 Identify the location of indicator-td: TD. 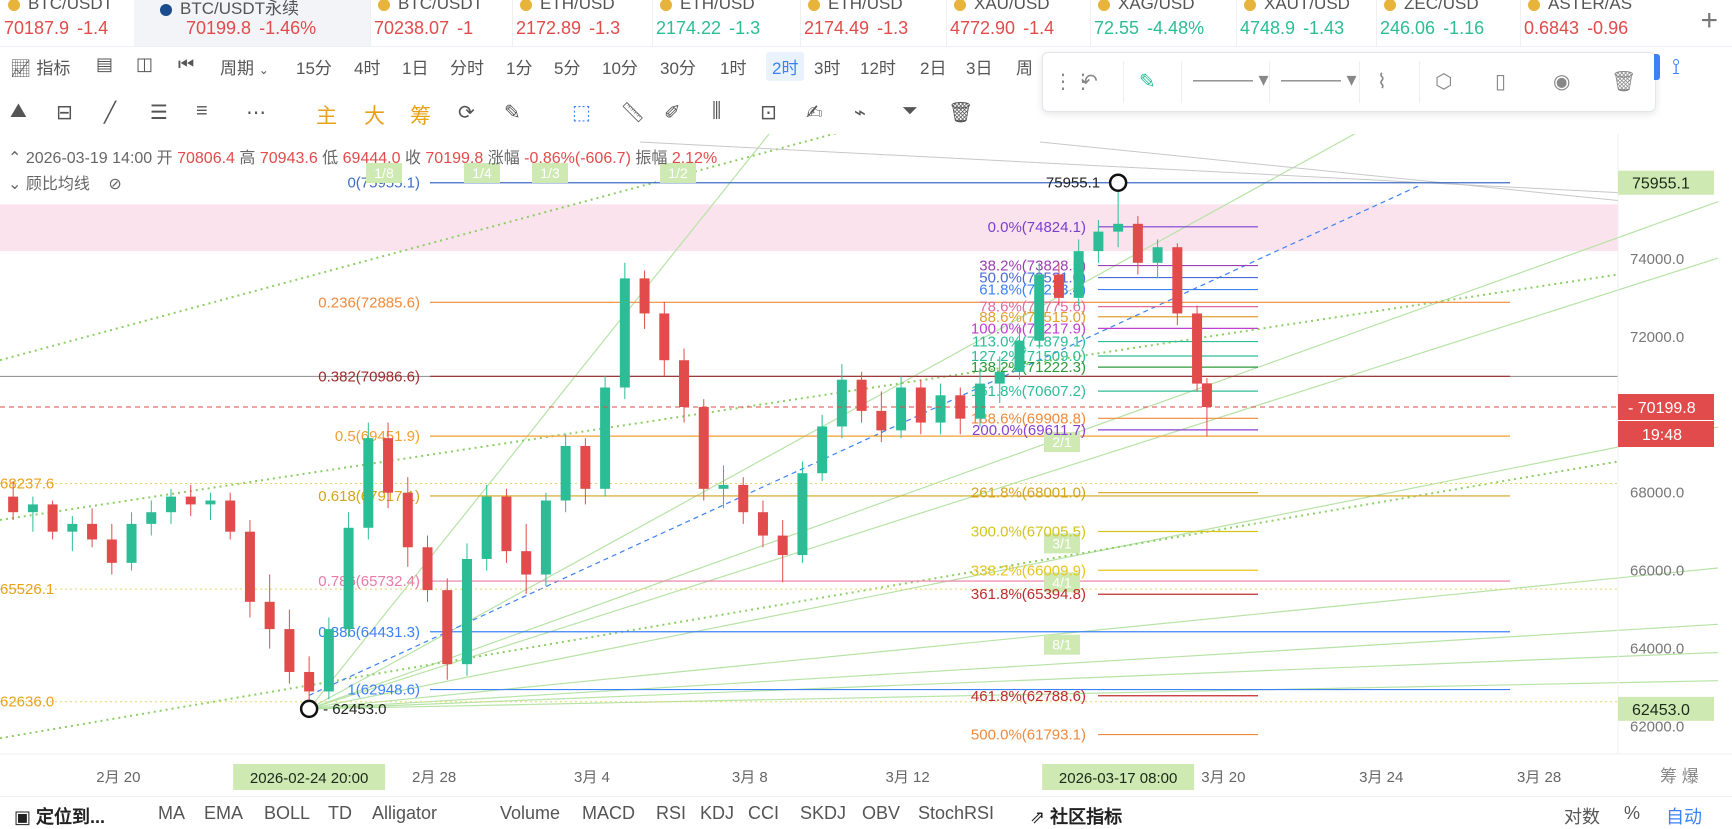
(340, 813).